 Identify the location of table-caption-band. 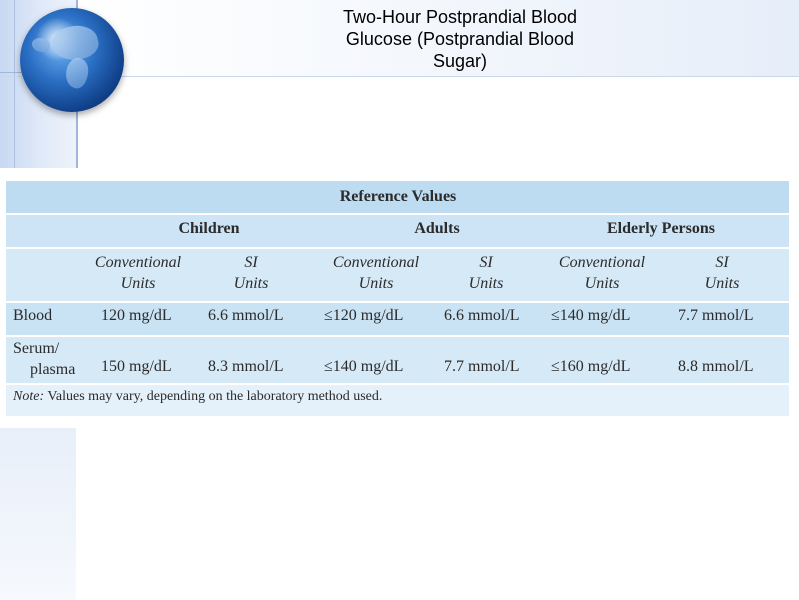
(397, 197).